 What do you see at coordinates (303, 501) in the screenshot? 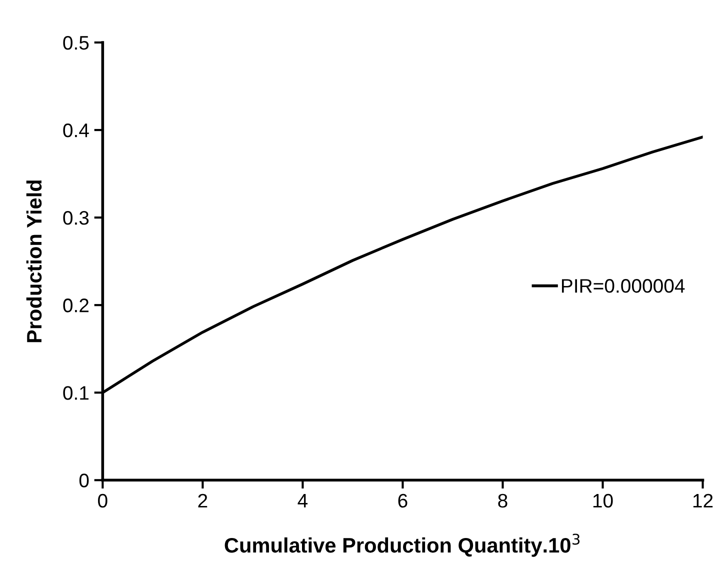
I see `x-tick-label: 4` at bounding box center [303, 501].